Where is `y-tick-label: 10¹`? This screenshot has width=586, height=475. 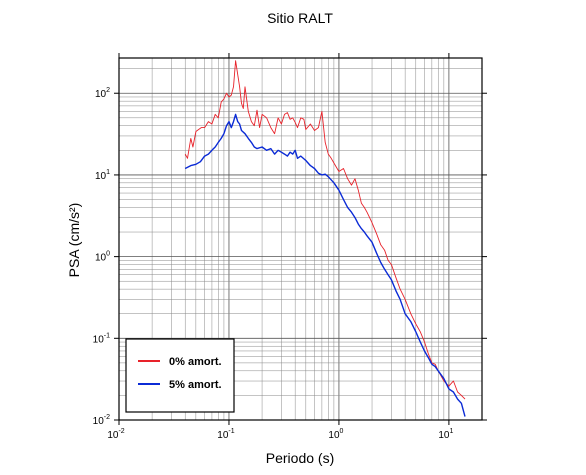
y-tick-label: 10¹ is located at coordinates (102, 175).